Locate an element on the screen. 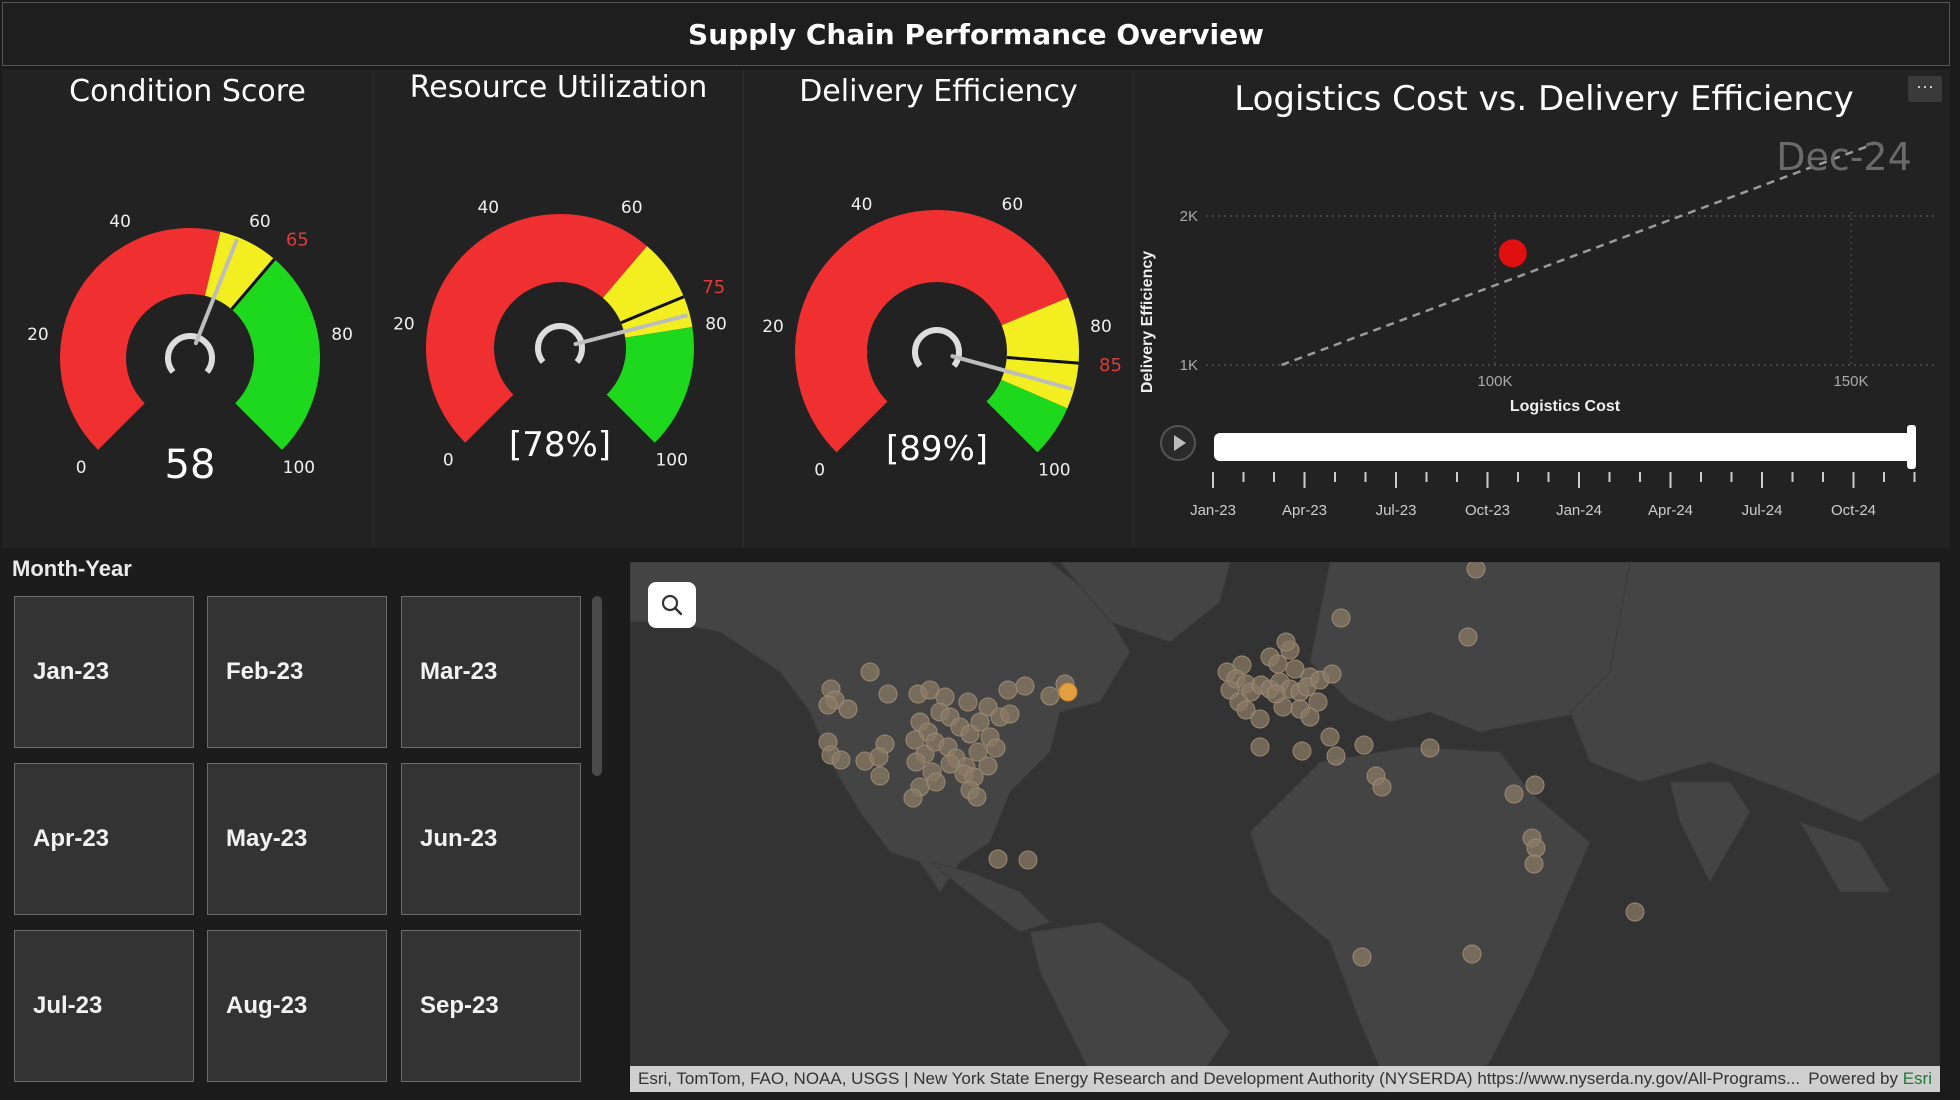 Image resolution: width=1960 pixels, height=1100 pixels. gauge-condition: 0 20 40 60 80 100 65 58 is located at coordinates (190, 350).